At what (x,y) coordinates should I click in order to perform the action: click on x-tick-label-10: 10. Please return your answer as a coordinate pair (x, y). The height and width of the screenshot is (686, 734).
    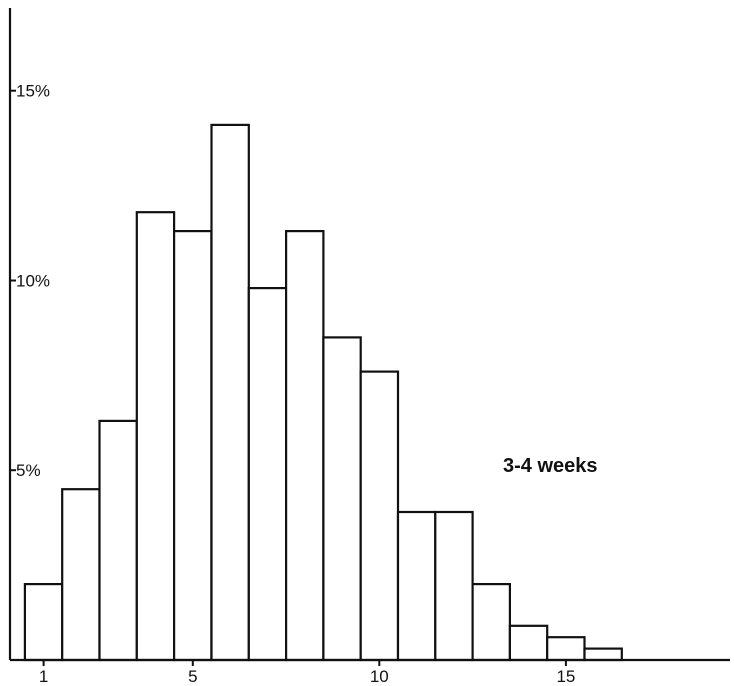
    Looking at the image, I should click on (379, 676).